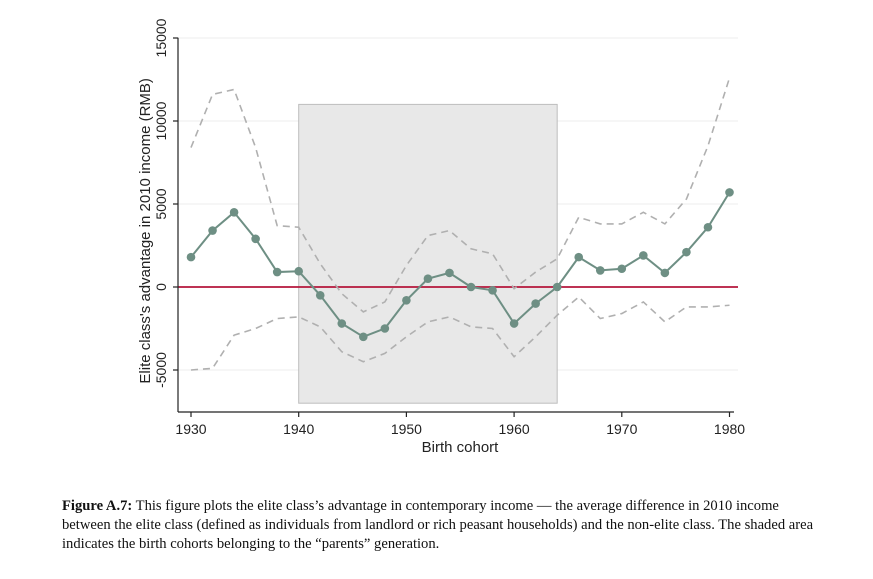 The width and height of the screenshot is (873, 579). I want to click on y-axis: -5000 0 5000 10000 15000, so click(166, 215).